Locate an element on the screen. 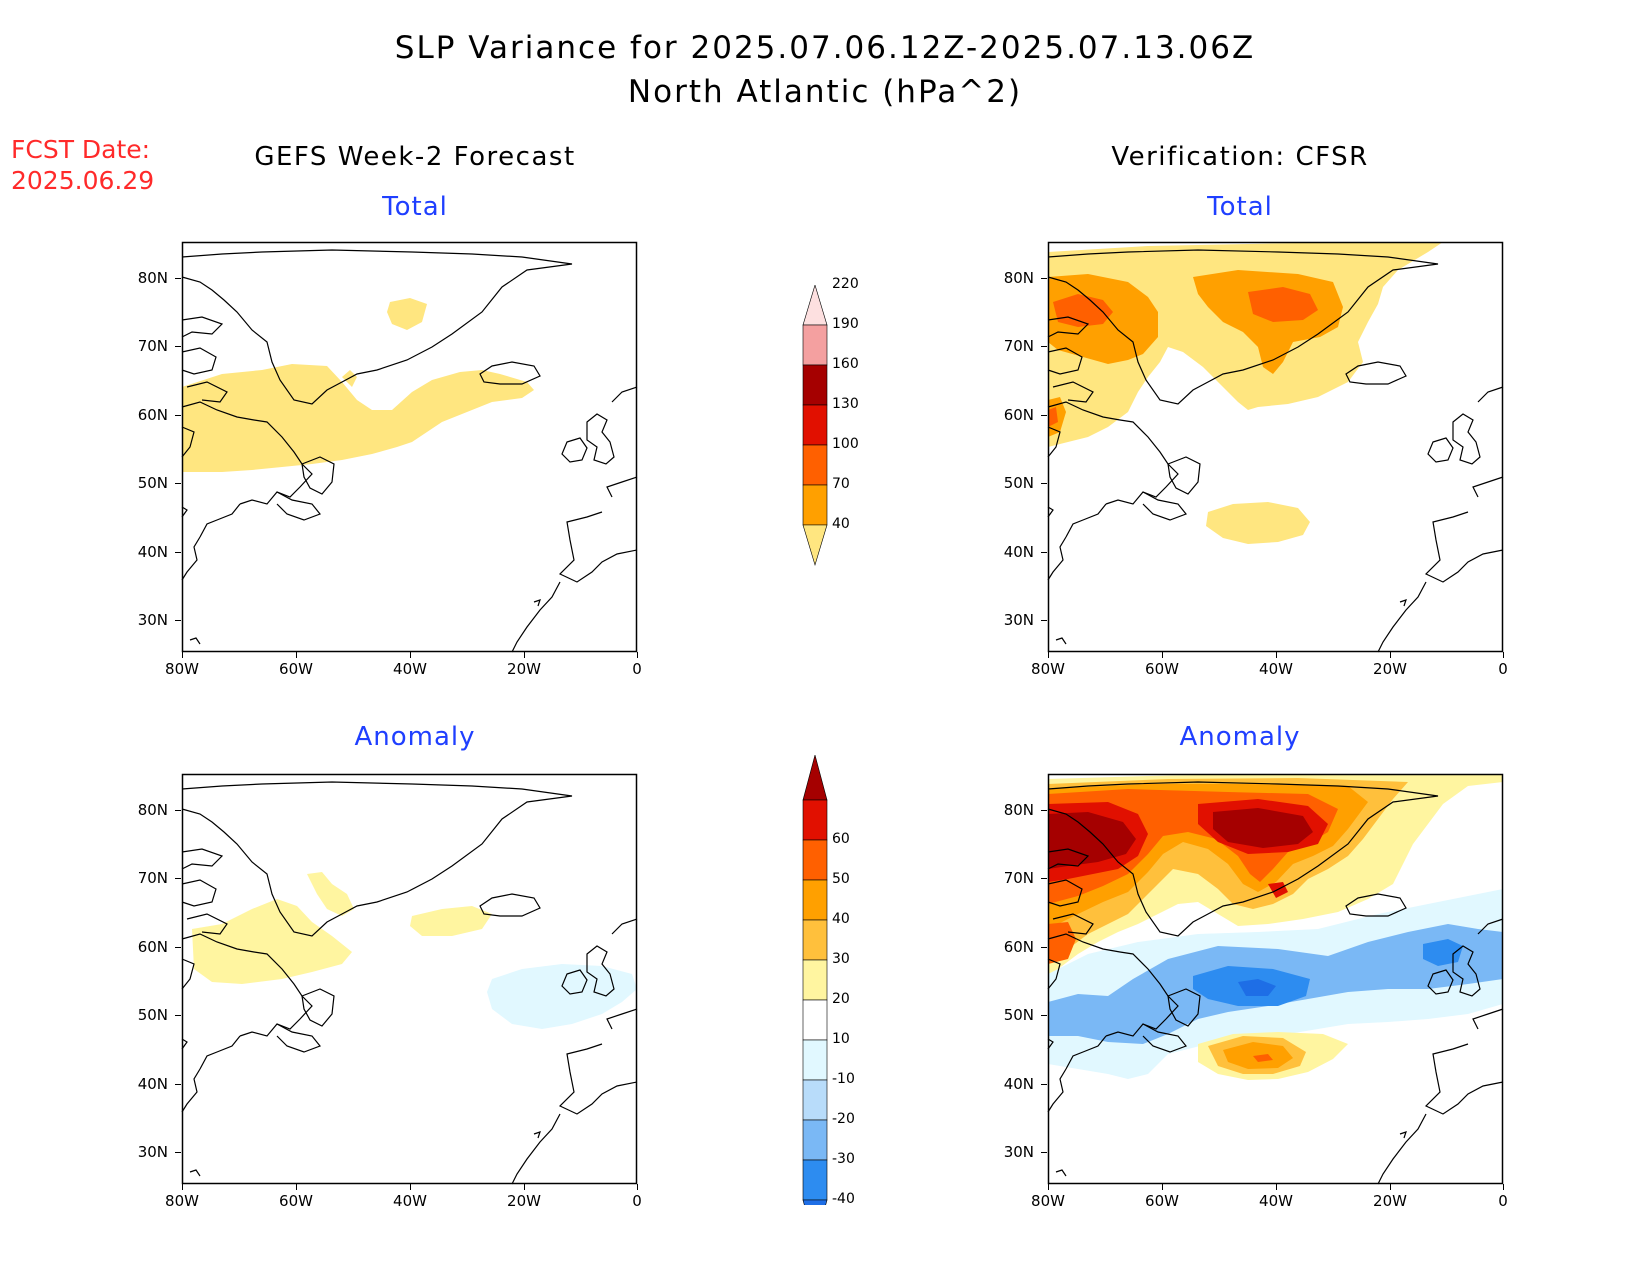 The image size is (1650, 1275). gefs-anomaly-lat-label: 70N is located at coordinates (152, 878).